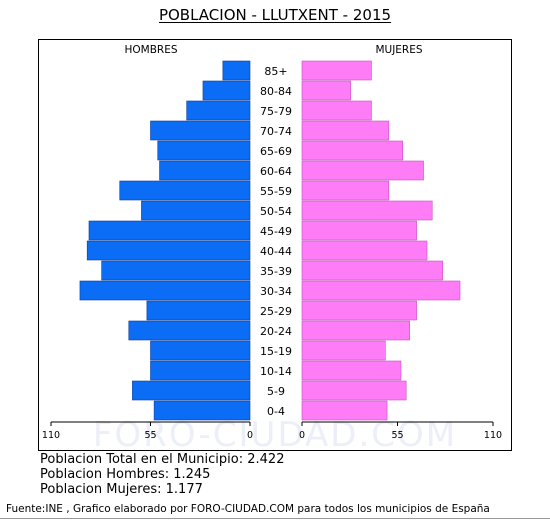 The width and height of the screenshot is (550, 520). What do you see at coordinates (276, 171) in the screenshot?
I see `age-group-label: 60-64` at bounding box center [276, 171].